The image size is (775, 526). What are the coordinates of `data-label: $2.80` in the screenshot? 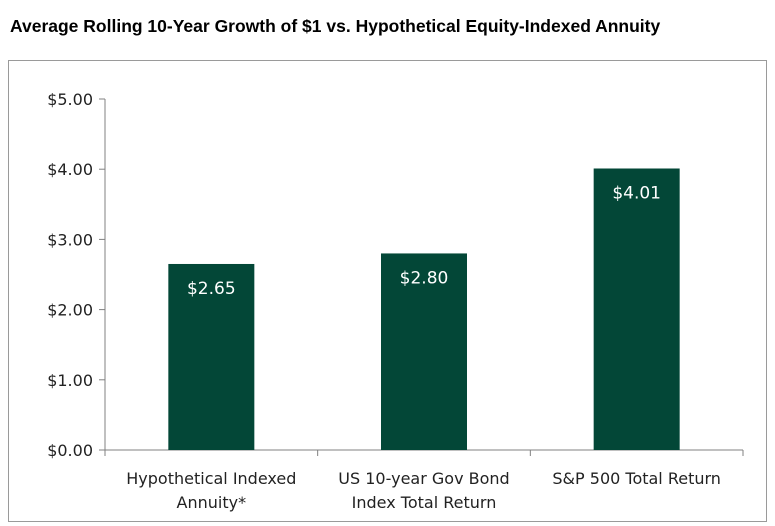 It's located at (424, 278).